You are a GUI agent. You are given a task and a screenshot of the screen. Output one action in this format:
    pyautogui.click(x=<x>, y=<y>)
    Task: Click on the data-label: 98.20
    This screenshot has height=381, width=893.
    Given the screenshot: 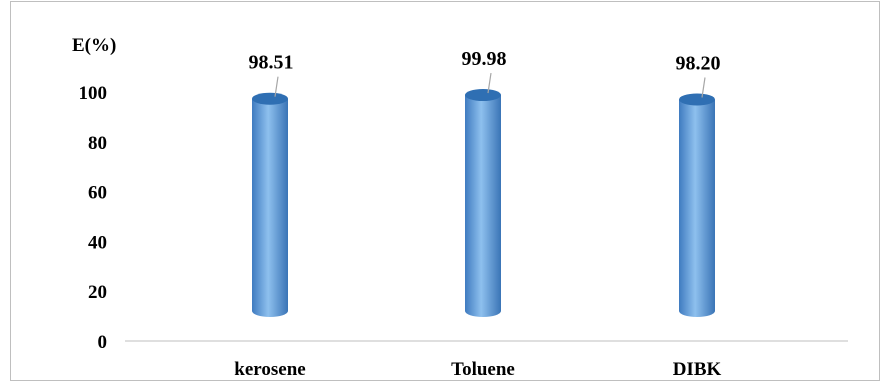 What is the action you would take?
    pyautogui.click(x=698, y=63)
    